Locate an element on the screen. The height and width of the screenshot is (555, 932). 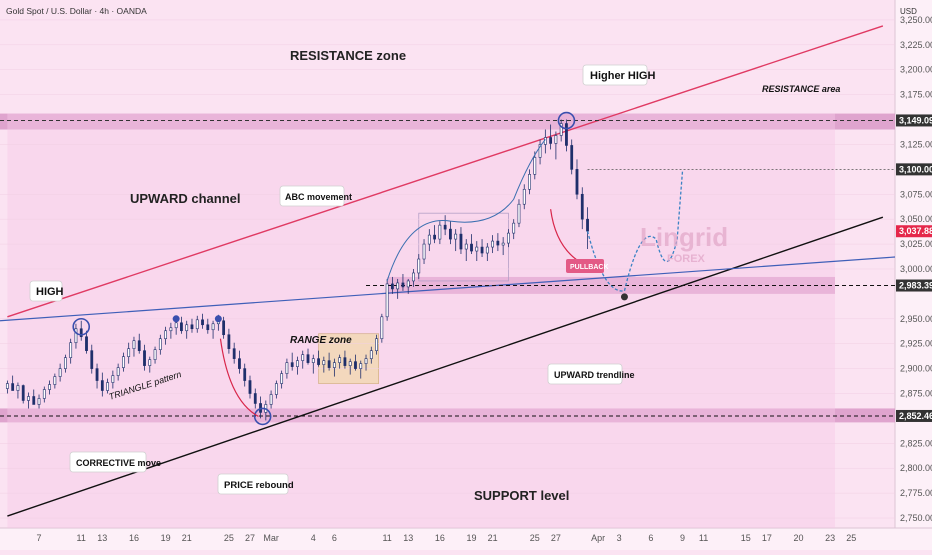
x-tick-label-25: 20 is located at coordinates (798, 538).